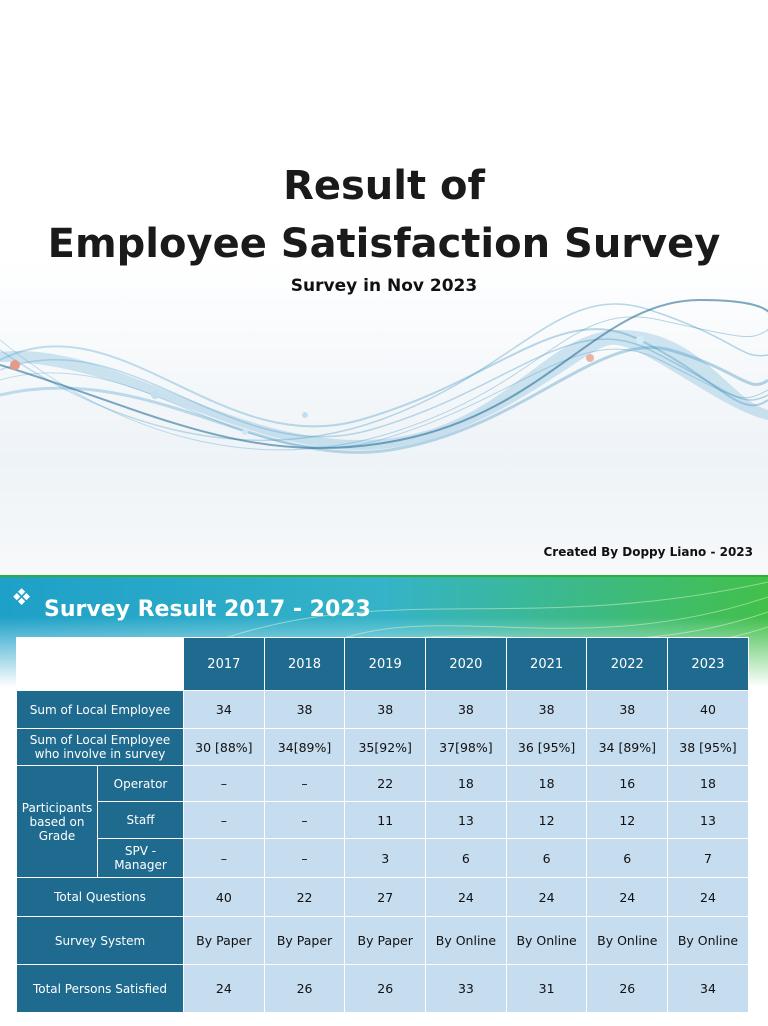 This screenshot has height=1026, width=768. What do you see at coordinates (627, 783) in the screenshot?
I see `table-cell: 16` at bounding box center [627, 783].